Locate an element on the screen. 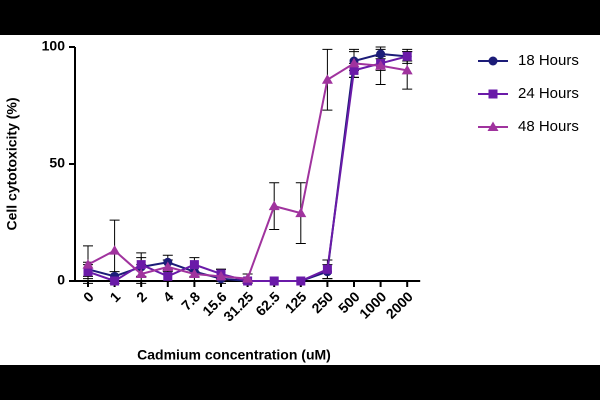 Image resolution: width=600 pixels, height=400 pixels. legend-label: 24 Hours is located at coordinates (548, 93).